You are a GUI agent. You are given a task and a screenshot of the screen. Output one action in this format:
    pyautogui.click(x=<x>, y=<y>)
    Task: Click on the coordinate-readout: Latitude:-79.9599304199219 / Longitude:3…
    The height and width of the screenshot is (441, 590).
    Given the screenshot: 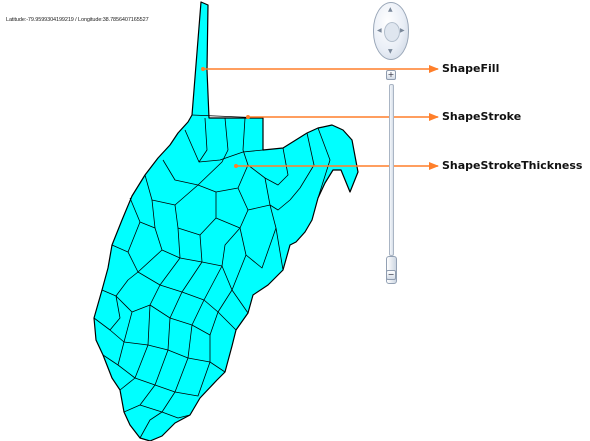 What is the action you would take?
    pyautogui.click(x=77, y=20)
    